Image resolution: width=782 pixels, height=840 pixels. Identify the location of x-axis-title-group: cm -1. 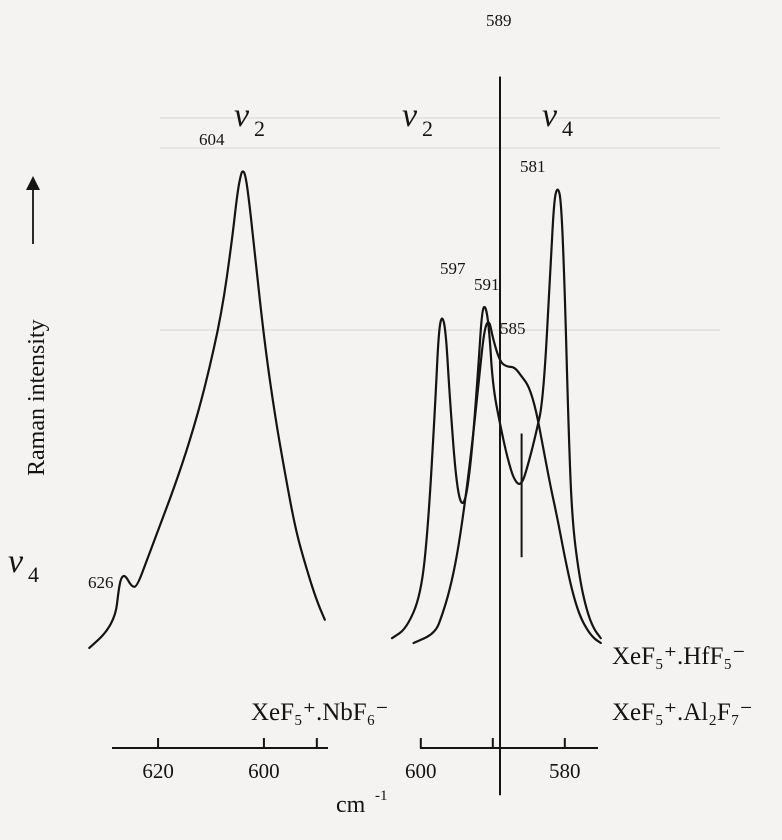
(362, 803).